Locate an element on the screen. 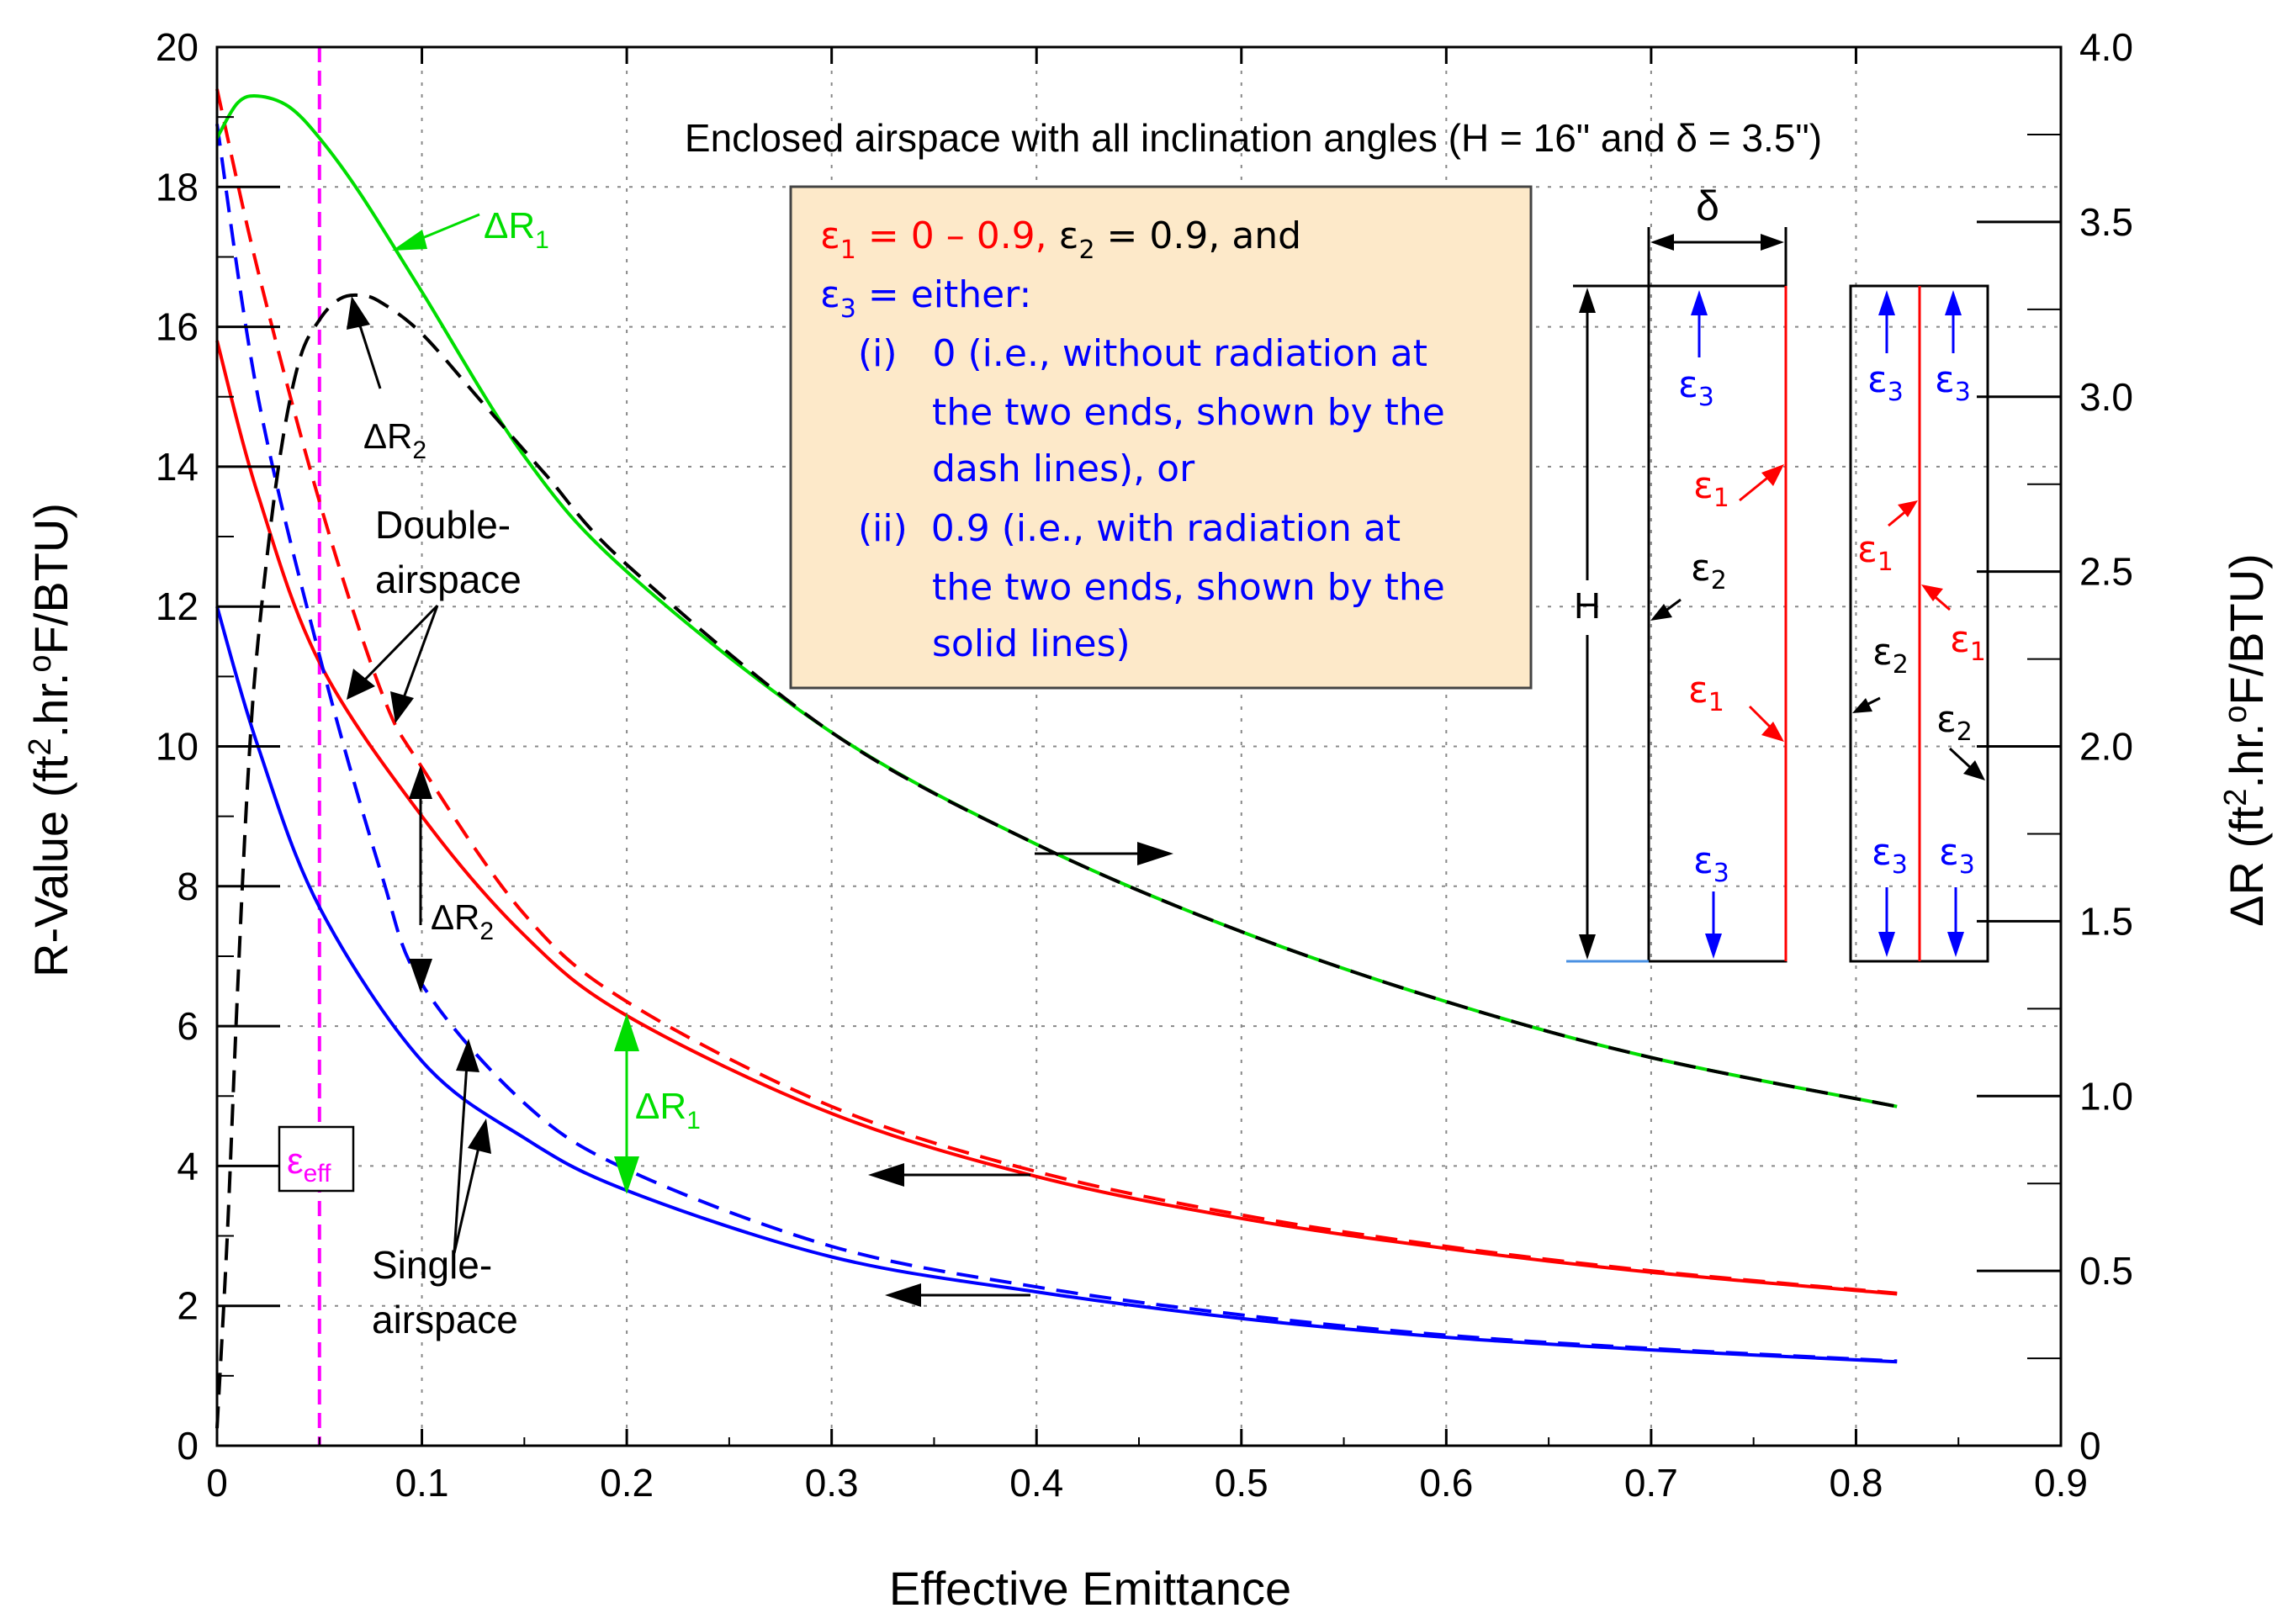 The image size is (2288, 1624). legend-line-5: dash lines), or is located at coordinates (1063, 468).